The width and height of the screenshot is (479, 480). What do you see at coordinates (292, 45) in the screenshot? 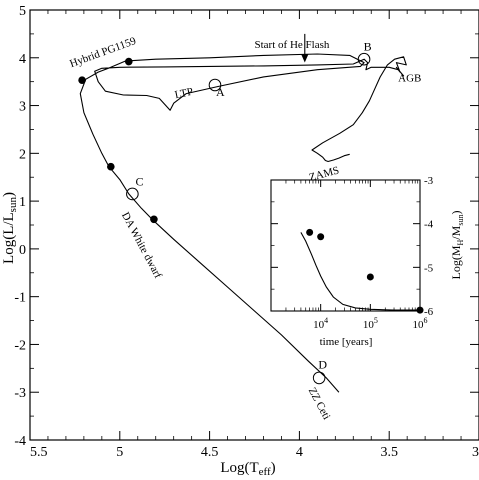
I see `main-annotation: Start of He Flash` at bounding box center [292, 45].